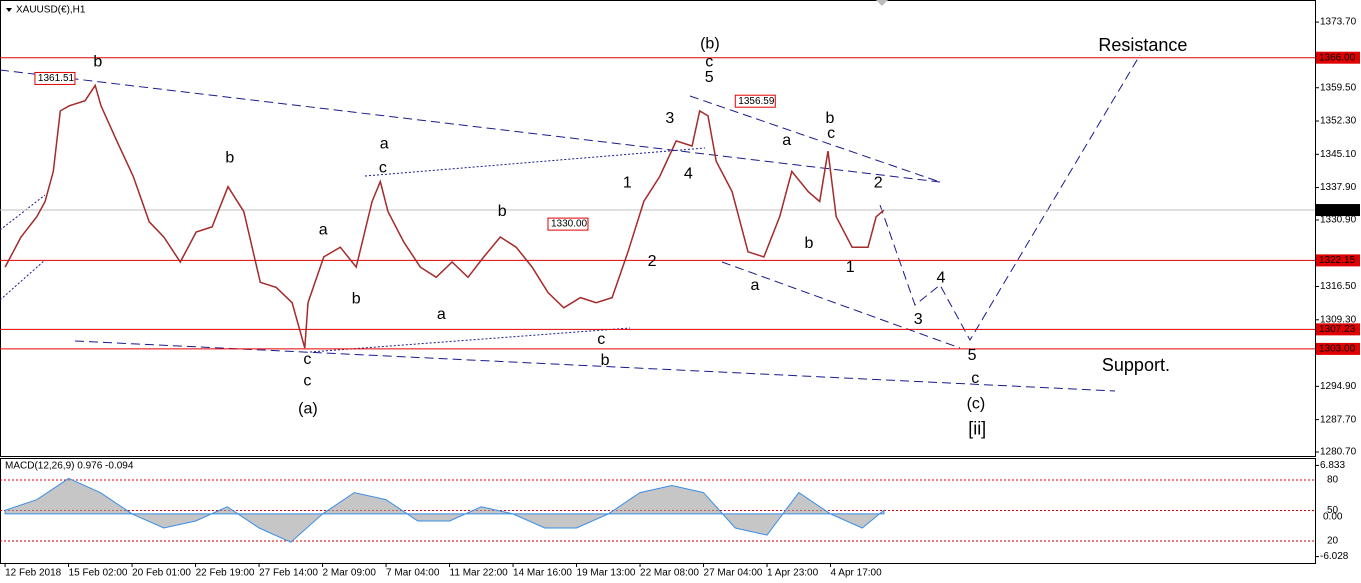 This screenshot has width=1361, height=583. What do you see at coordinates (1333, 517) in the screenshot?
I see `macd-zero-label: 0.00` at bounding box center [1333, 517].